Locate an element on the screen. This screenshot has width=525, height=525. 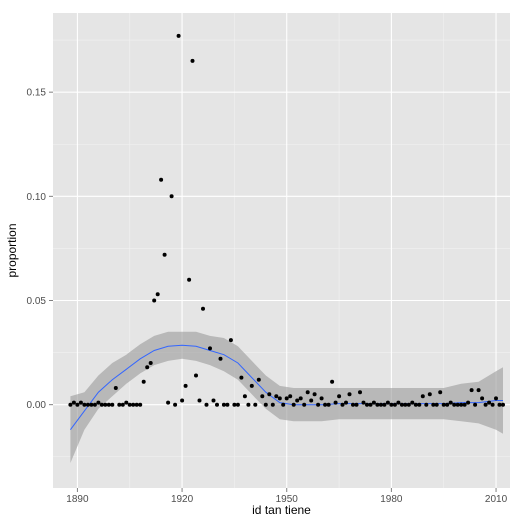
x-tick-label: 1890 is located at coordinates (77, 499).